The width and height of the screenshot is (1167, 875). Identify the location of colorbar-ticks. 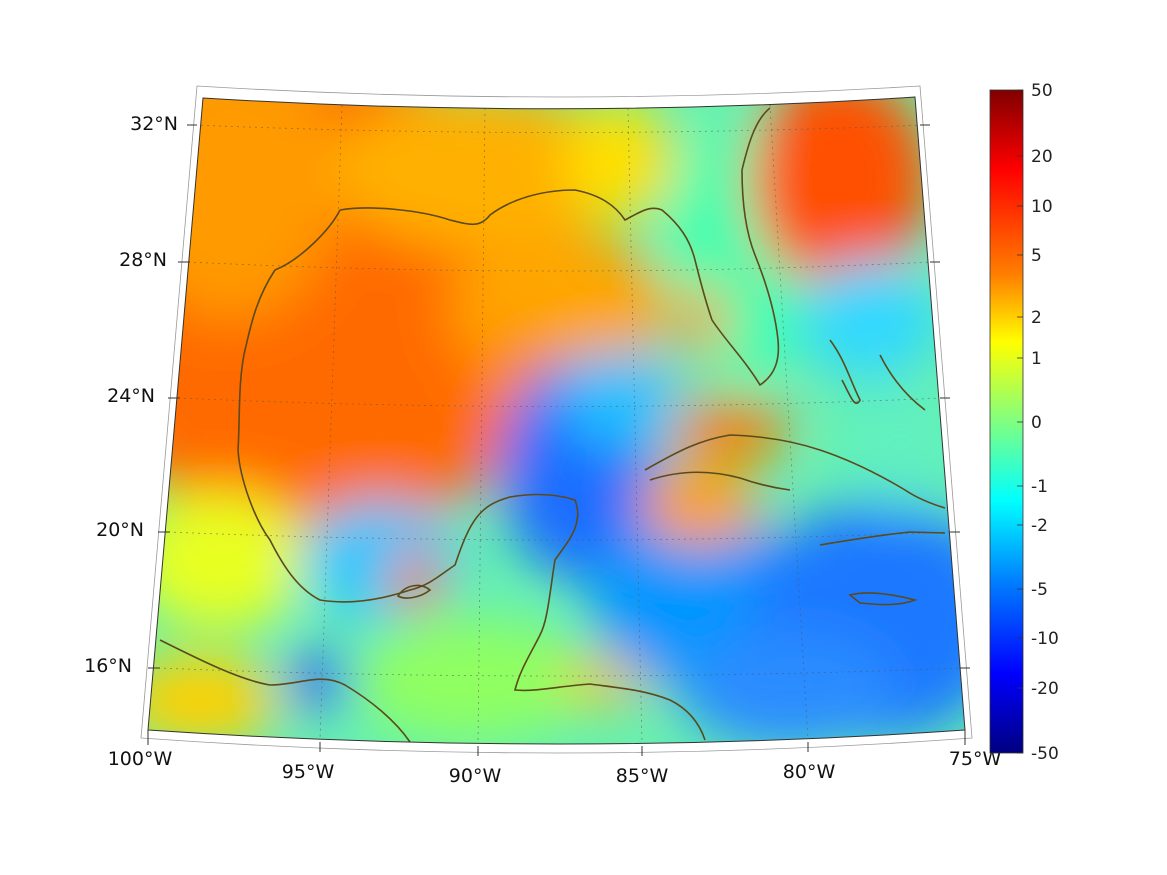
(1020, 421).